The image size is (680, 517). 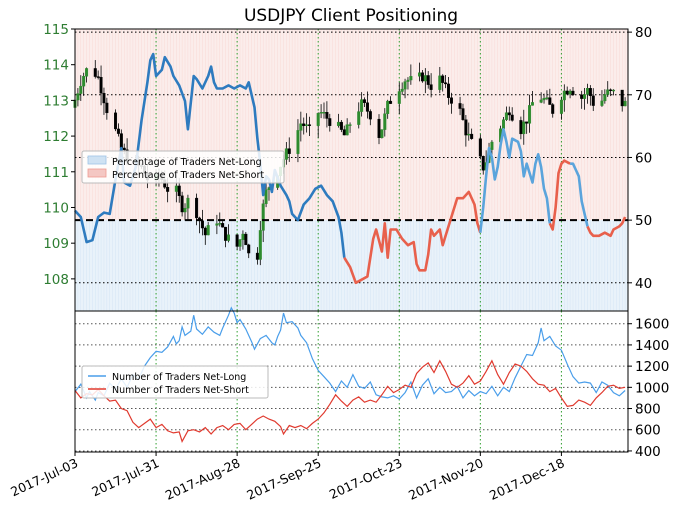 What do you see at coordinates (652, 325) in the screenshot?
I see `right-tick-label: 1600` at bounding box center [652, 325].